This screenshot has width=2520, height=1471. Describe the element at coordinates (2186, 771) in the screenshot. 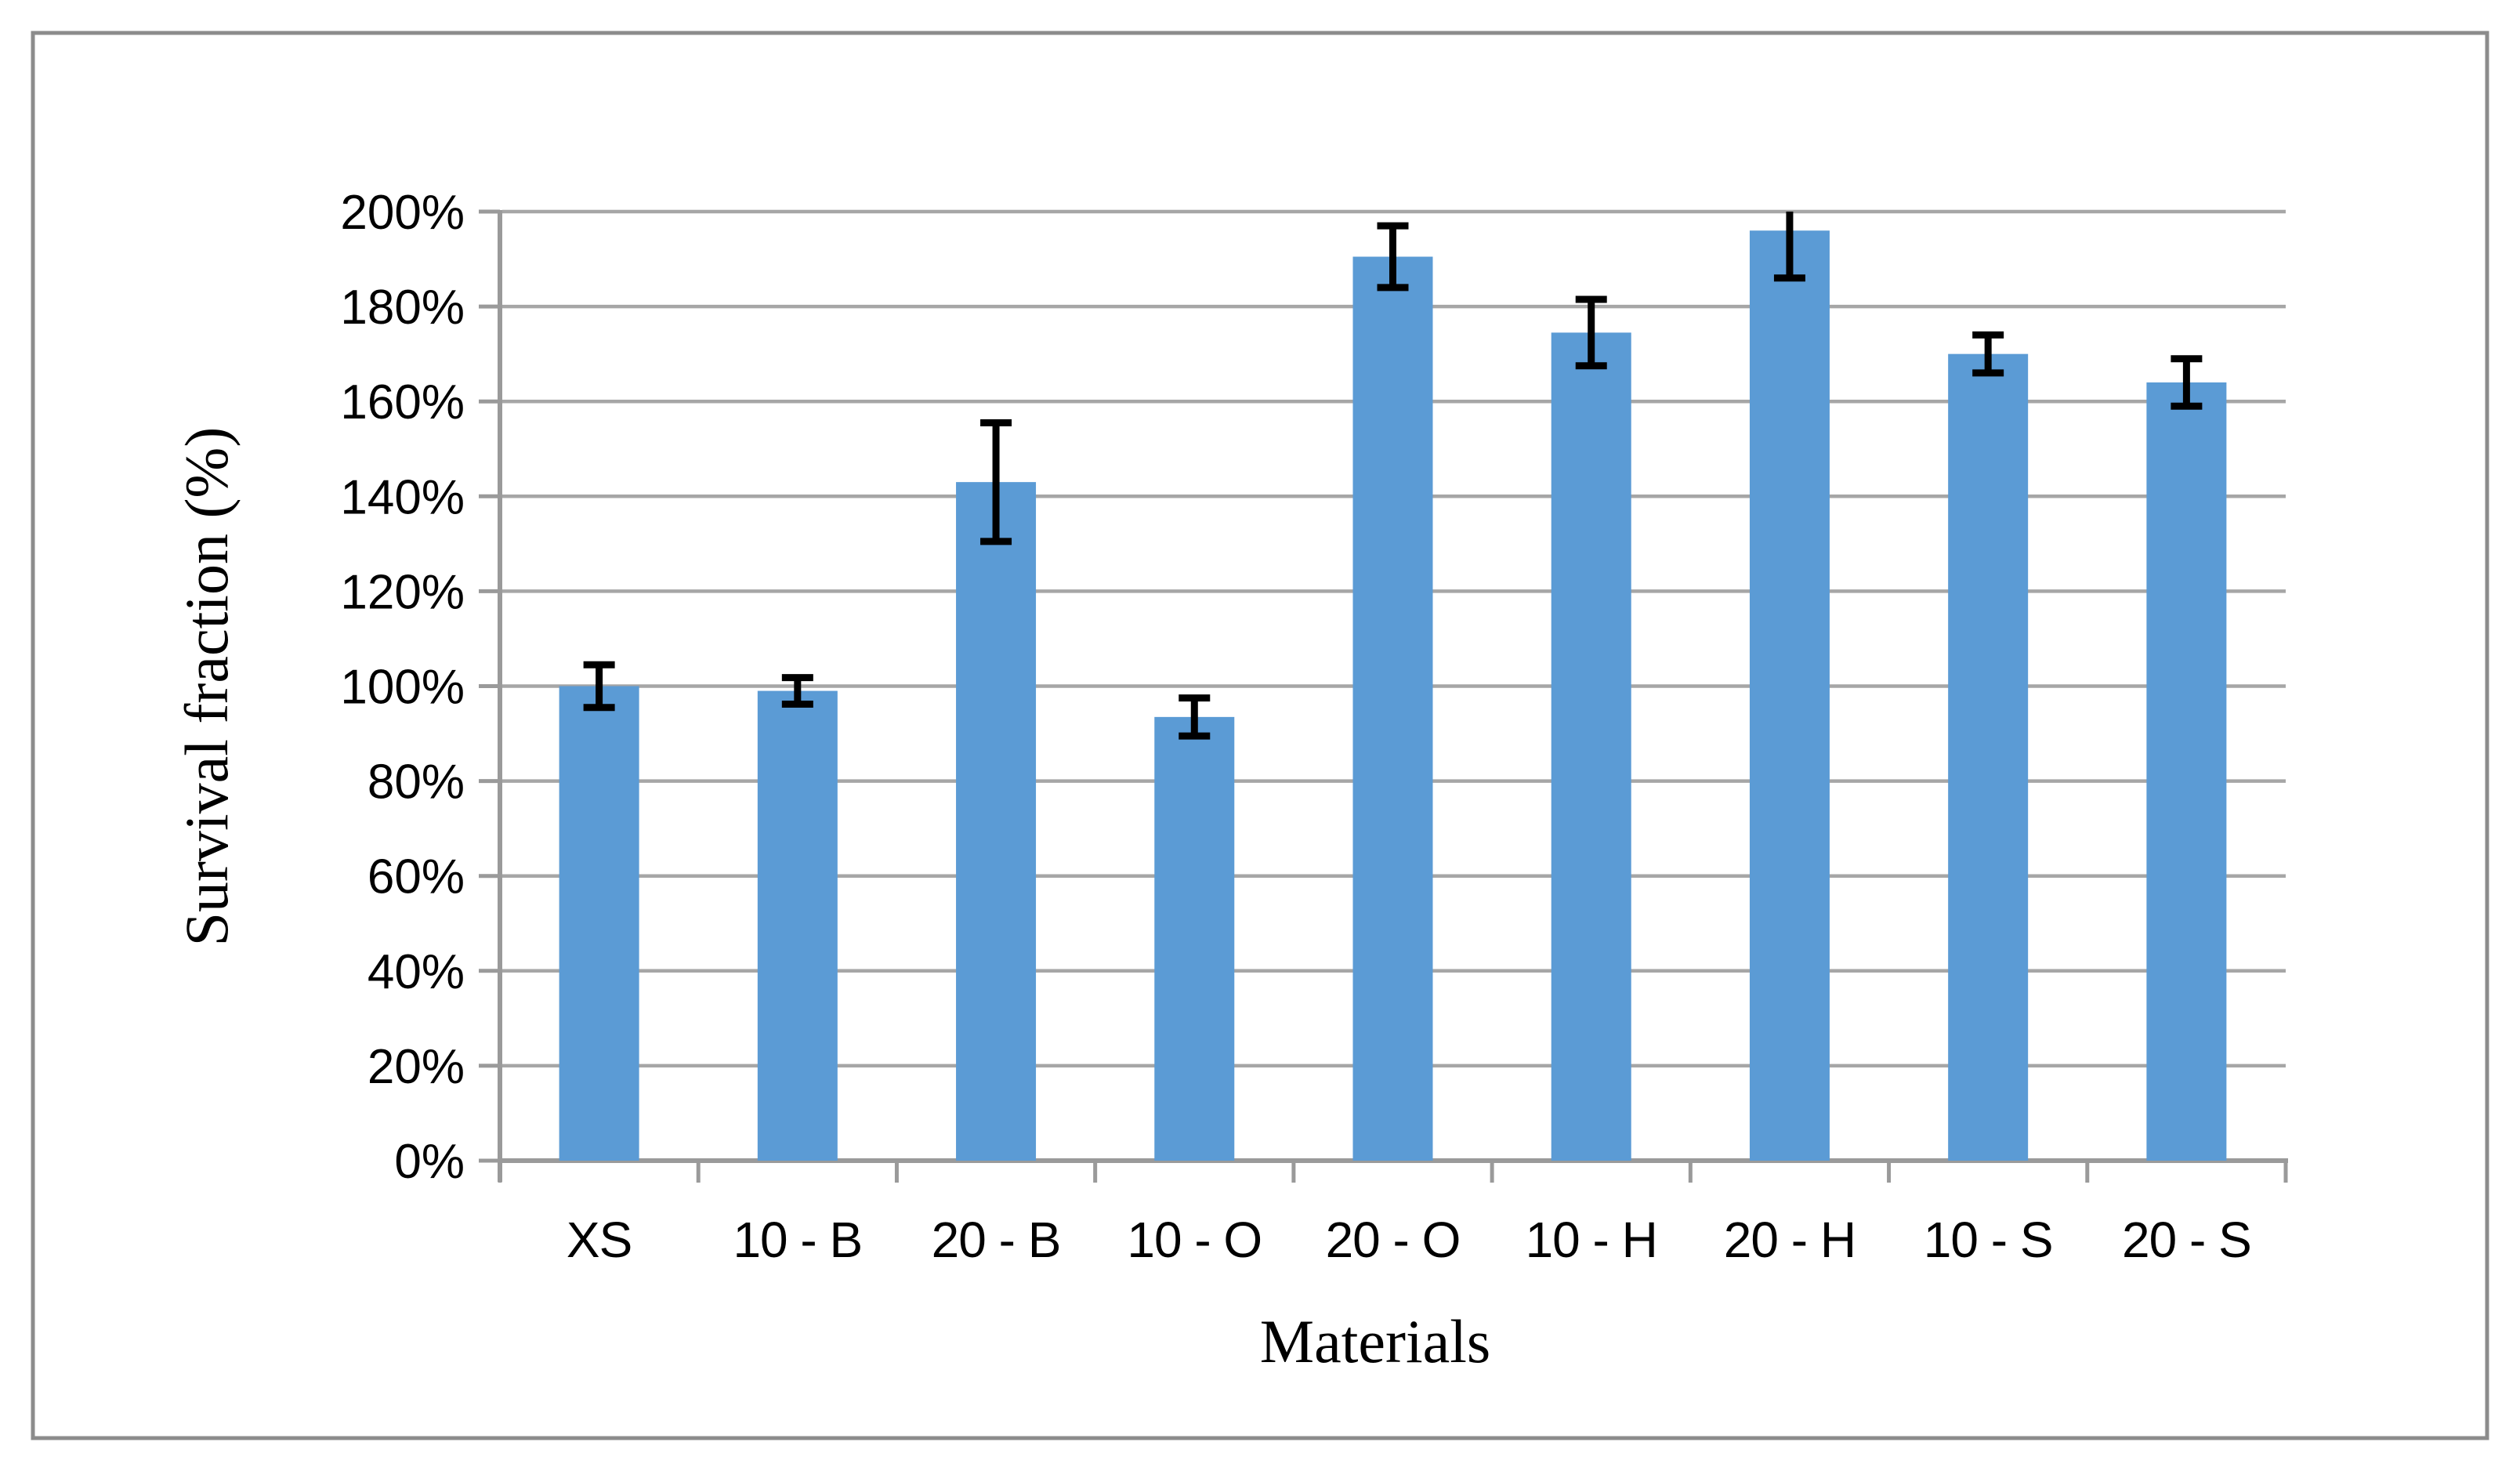

I see `bar-20-s` at that location.